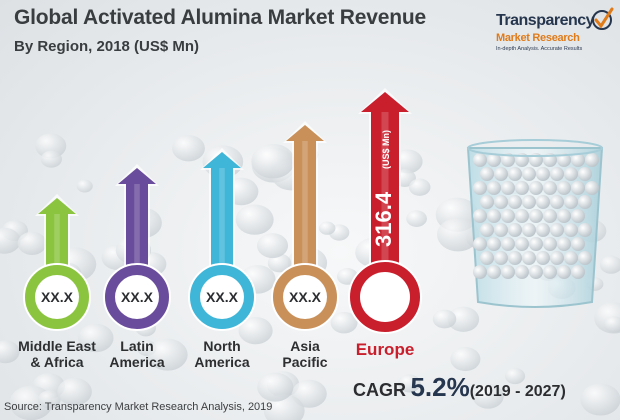  I want to click on category-label-line: Asia, so click(305, 346).